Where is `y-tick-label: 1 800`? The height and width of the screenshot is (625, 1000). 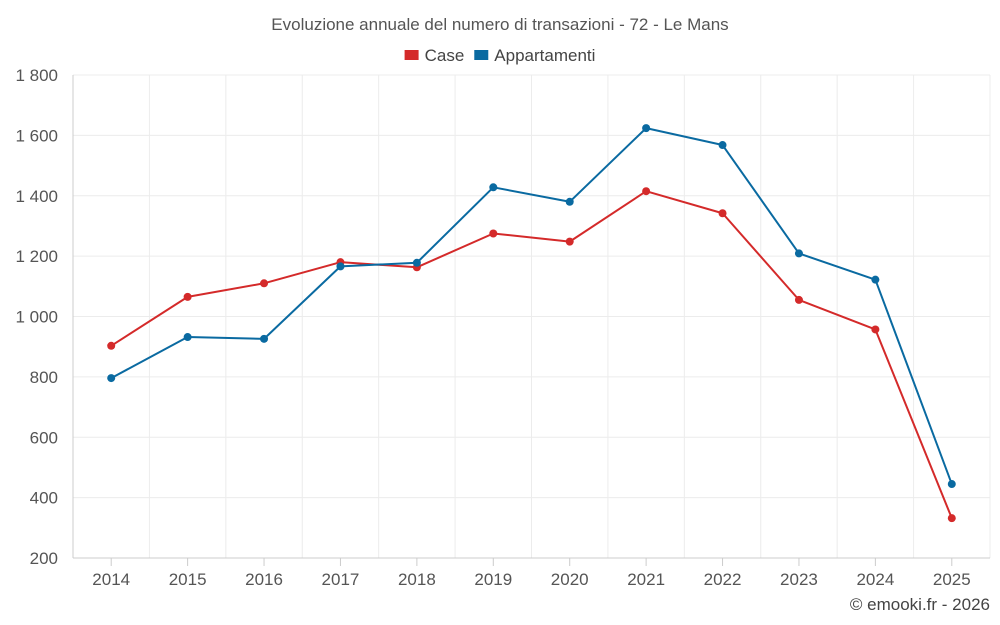 y-tick-label: 1 800 is located at coordinates (36, 75).